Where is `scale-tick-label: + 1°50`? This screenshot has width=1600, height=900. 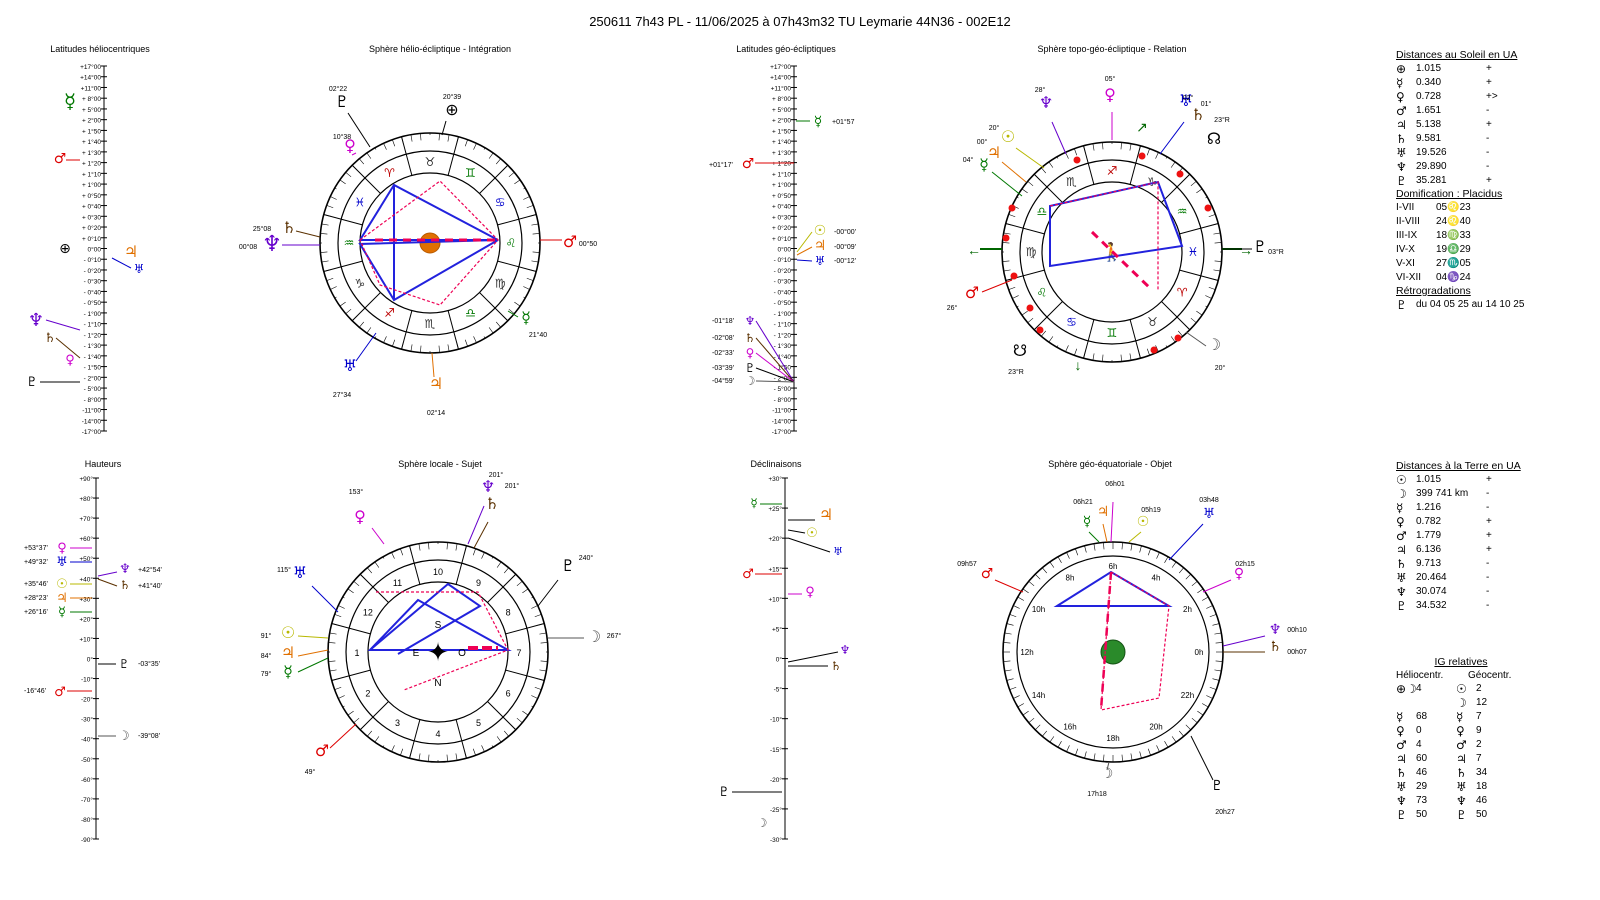
scale-tick-label: + 1°50 is located at coordinates (781, 131).